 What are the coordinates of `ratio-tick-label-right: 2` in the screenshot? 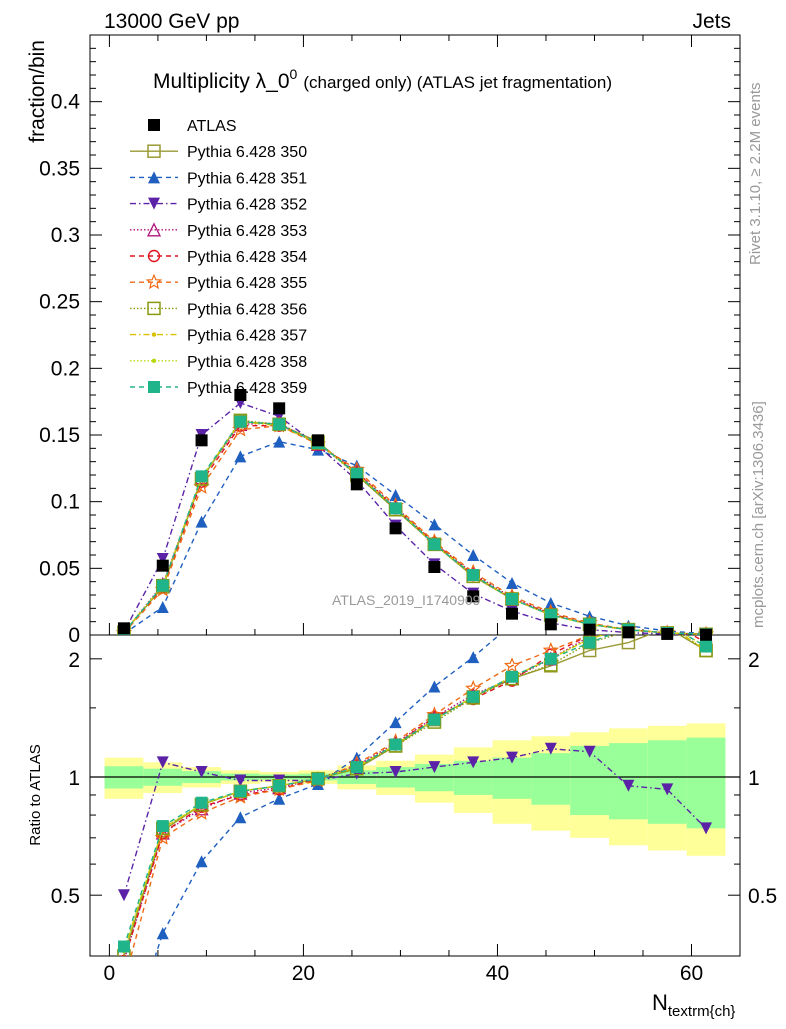 It's located at (754, 660).